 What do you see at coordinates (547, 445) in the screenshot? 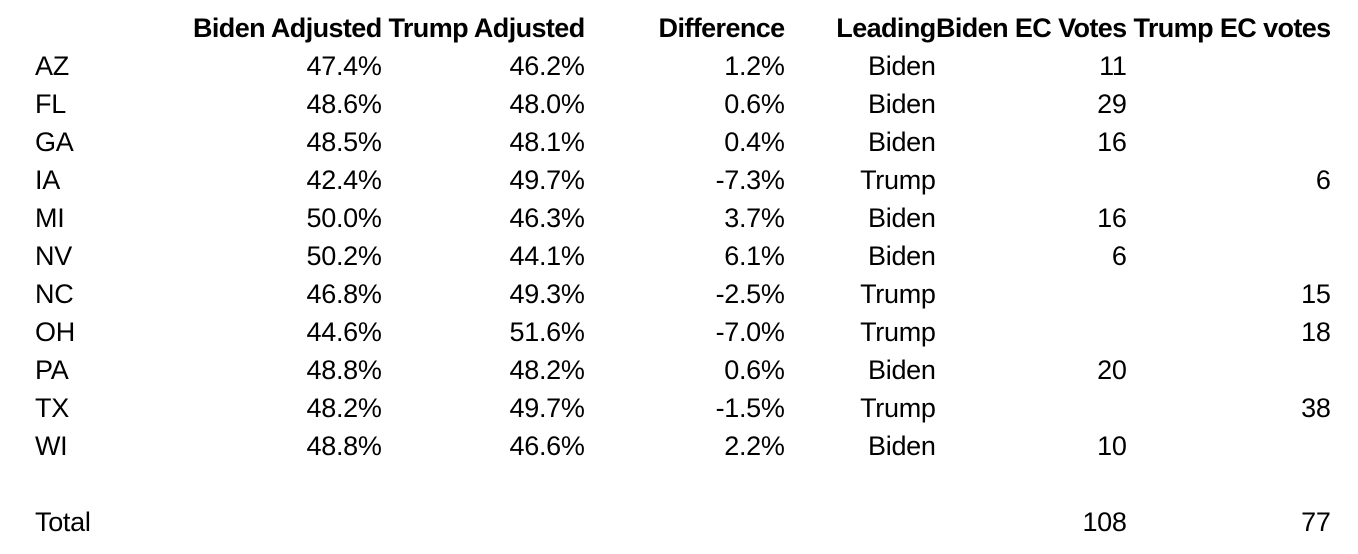
I see `cell-trump_adj: 46.6%` at bounding box center [547, 445].